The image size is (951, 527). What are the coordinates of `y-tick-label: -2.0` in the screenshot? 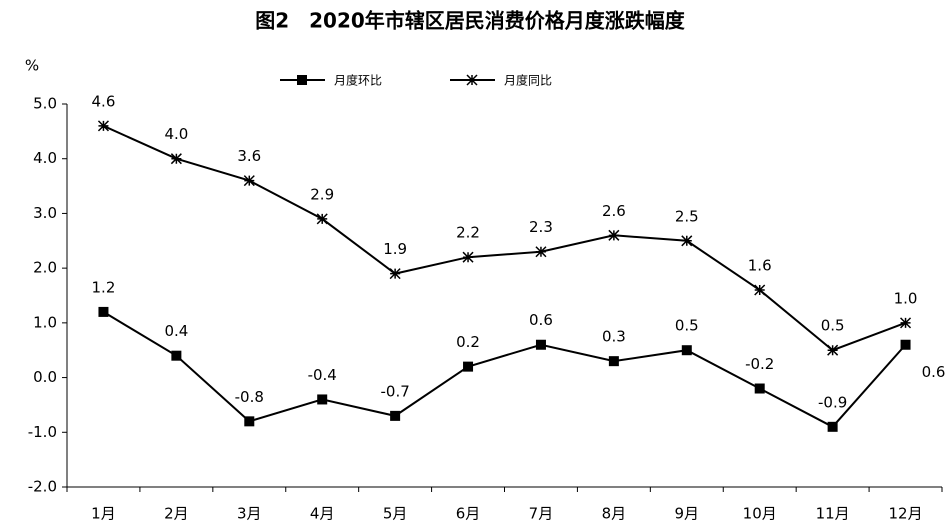 It's located at (42, 487).